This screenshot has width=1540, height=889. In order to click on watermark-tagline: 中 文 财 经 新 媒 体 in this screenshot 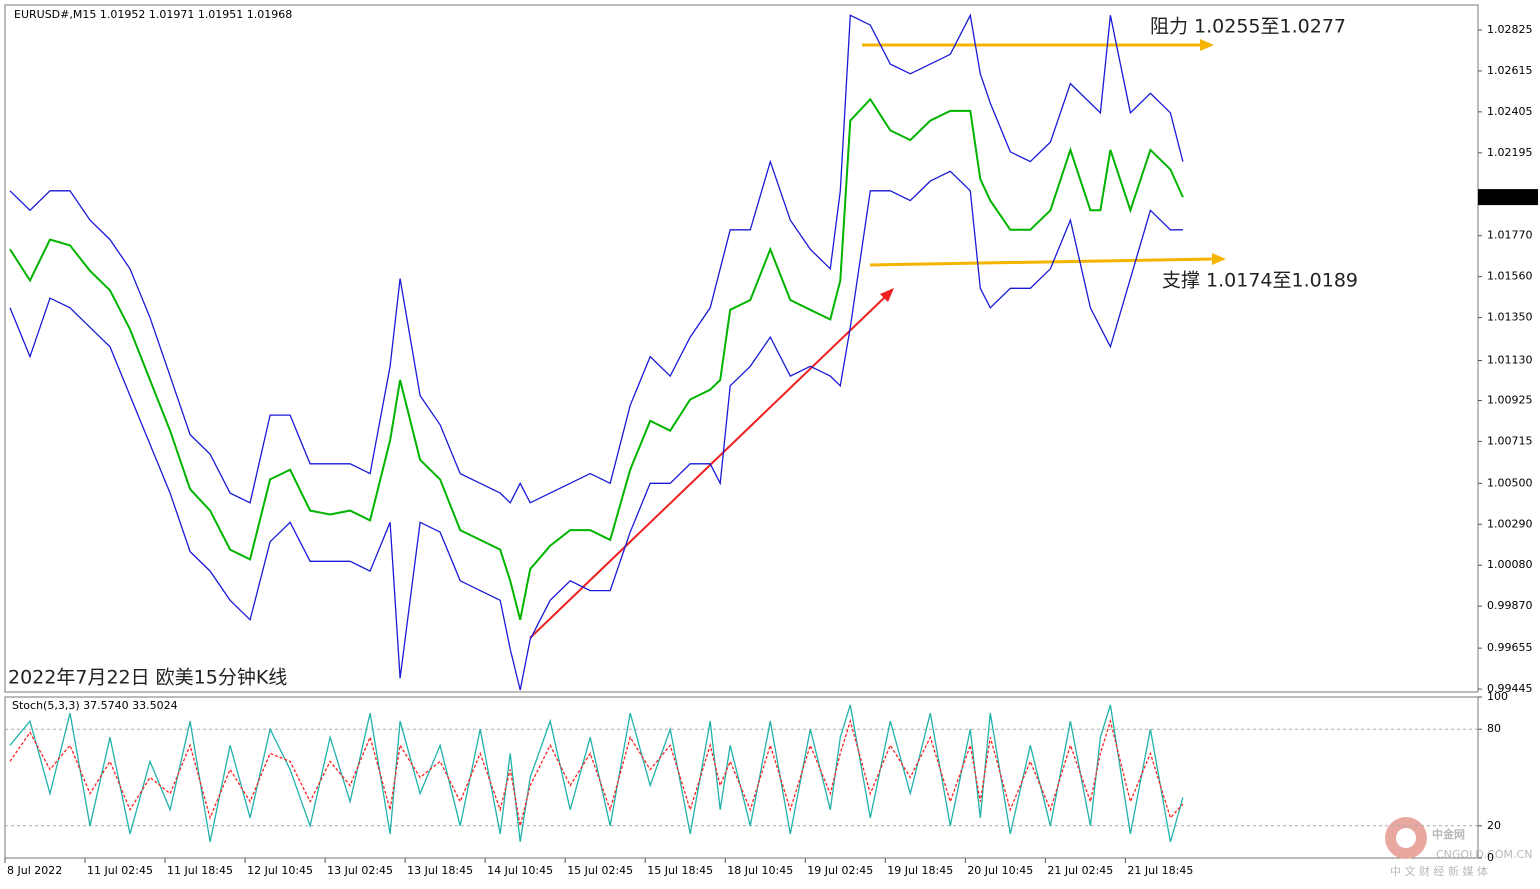, I will do `click(1439, 871)`.